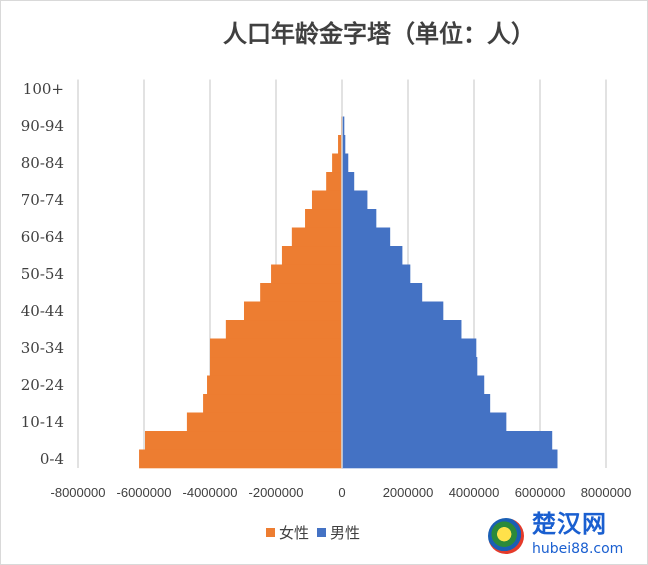 This screenshot has width=648, height=565. What do you see at coordinates (42, 163) in the screenshot?
I see `y-tick-label: 80-84` at bounding box center [42, 163].